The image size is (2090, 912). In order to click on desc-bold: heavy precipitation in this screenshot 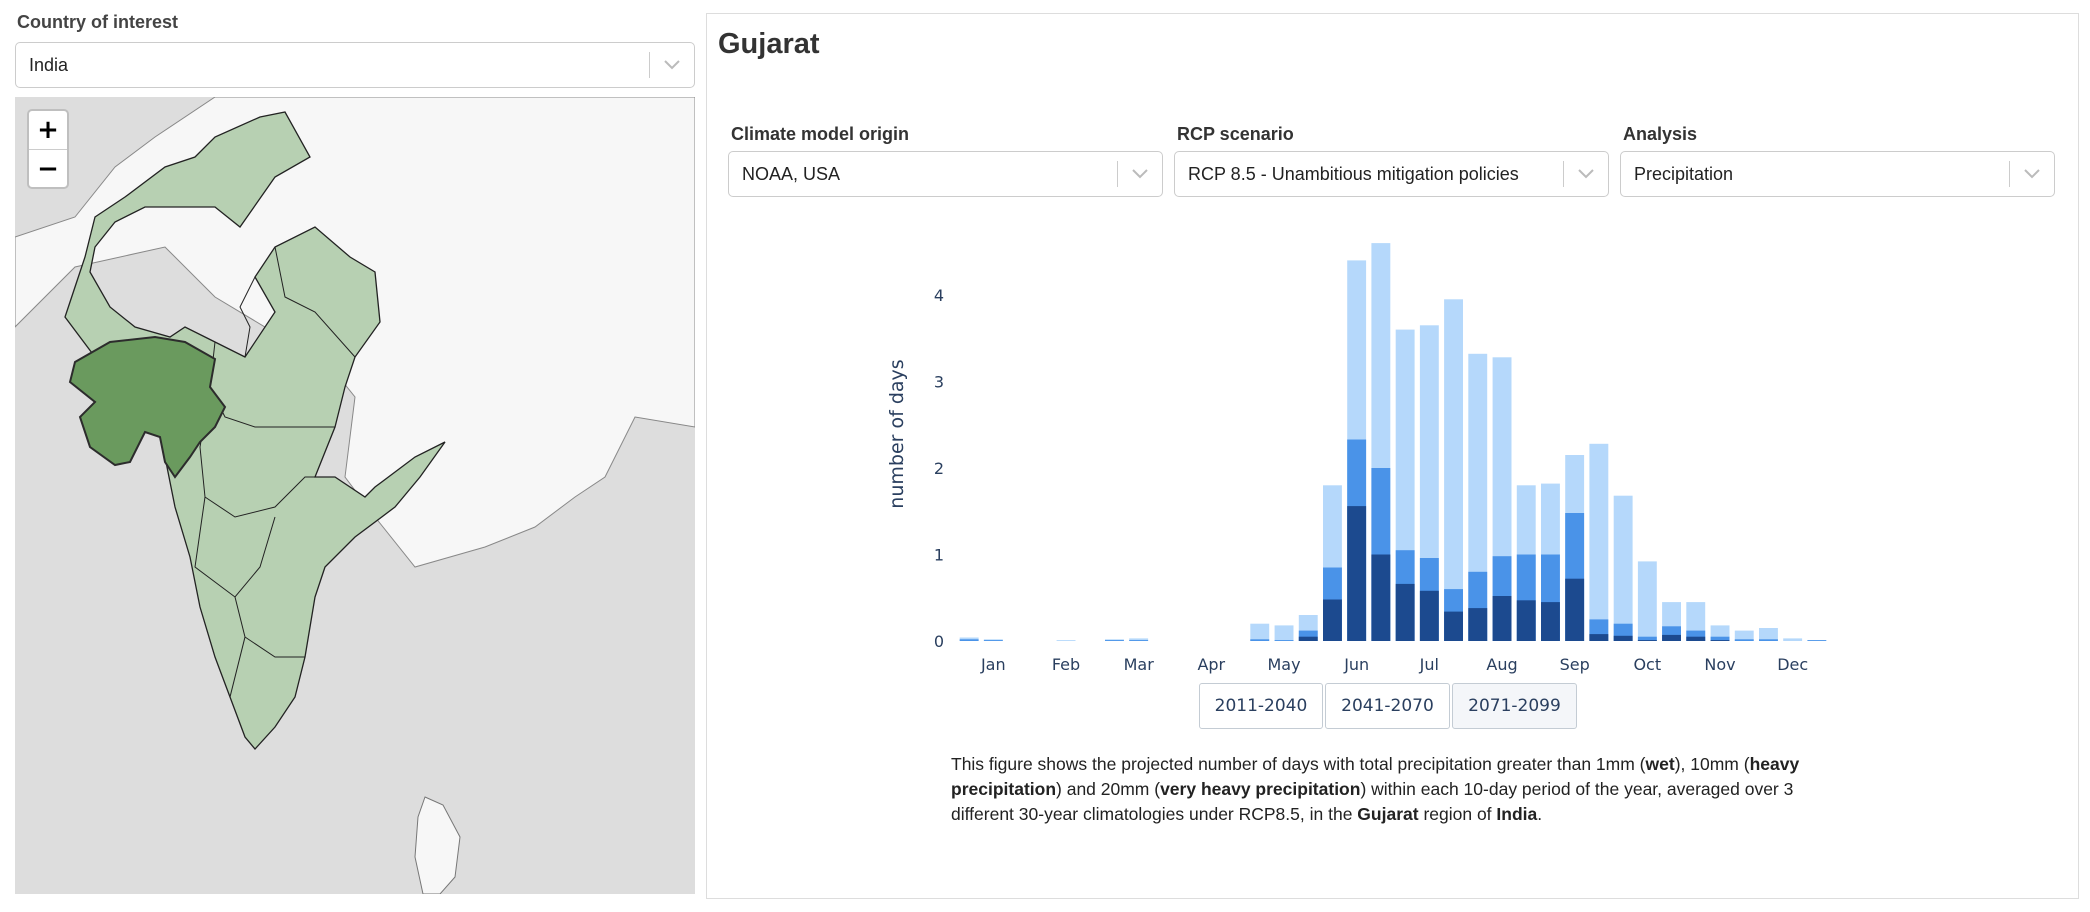, I will do `click(1375, 776)`.